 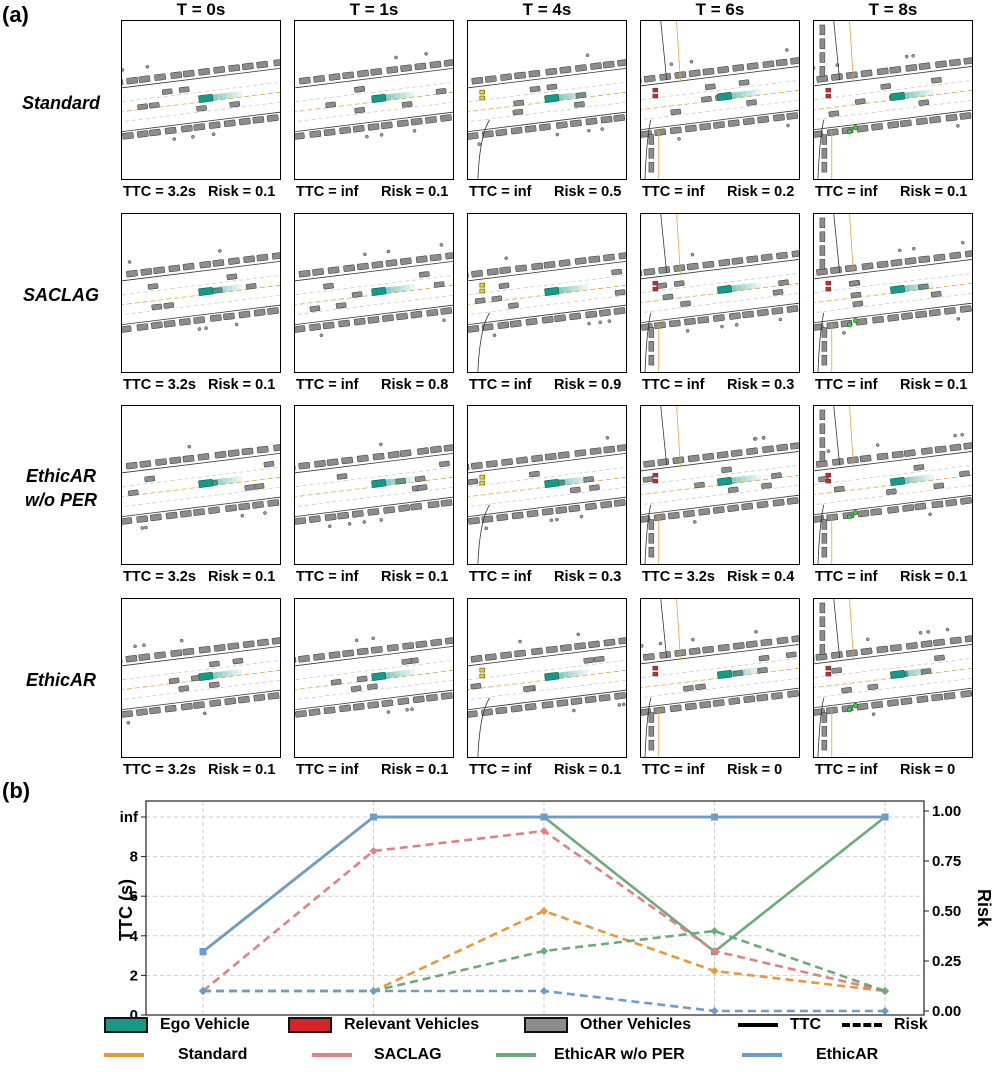 I want to click on series-line-ethicar-w-o-per-risk, so click(x=544, y=961).